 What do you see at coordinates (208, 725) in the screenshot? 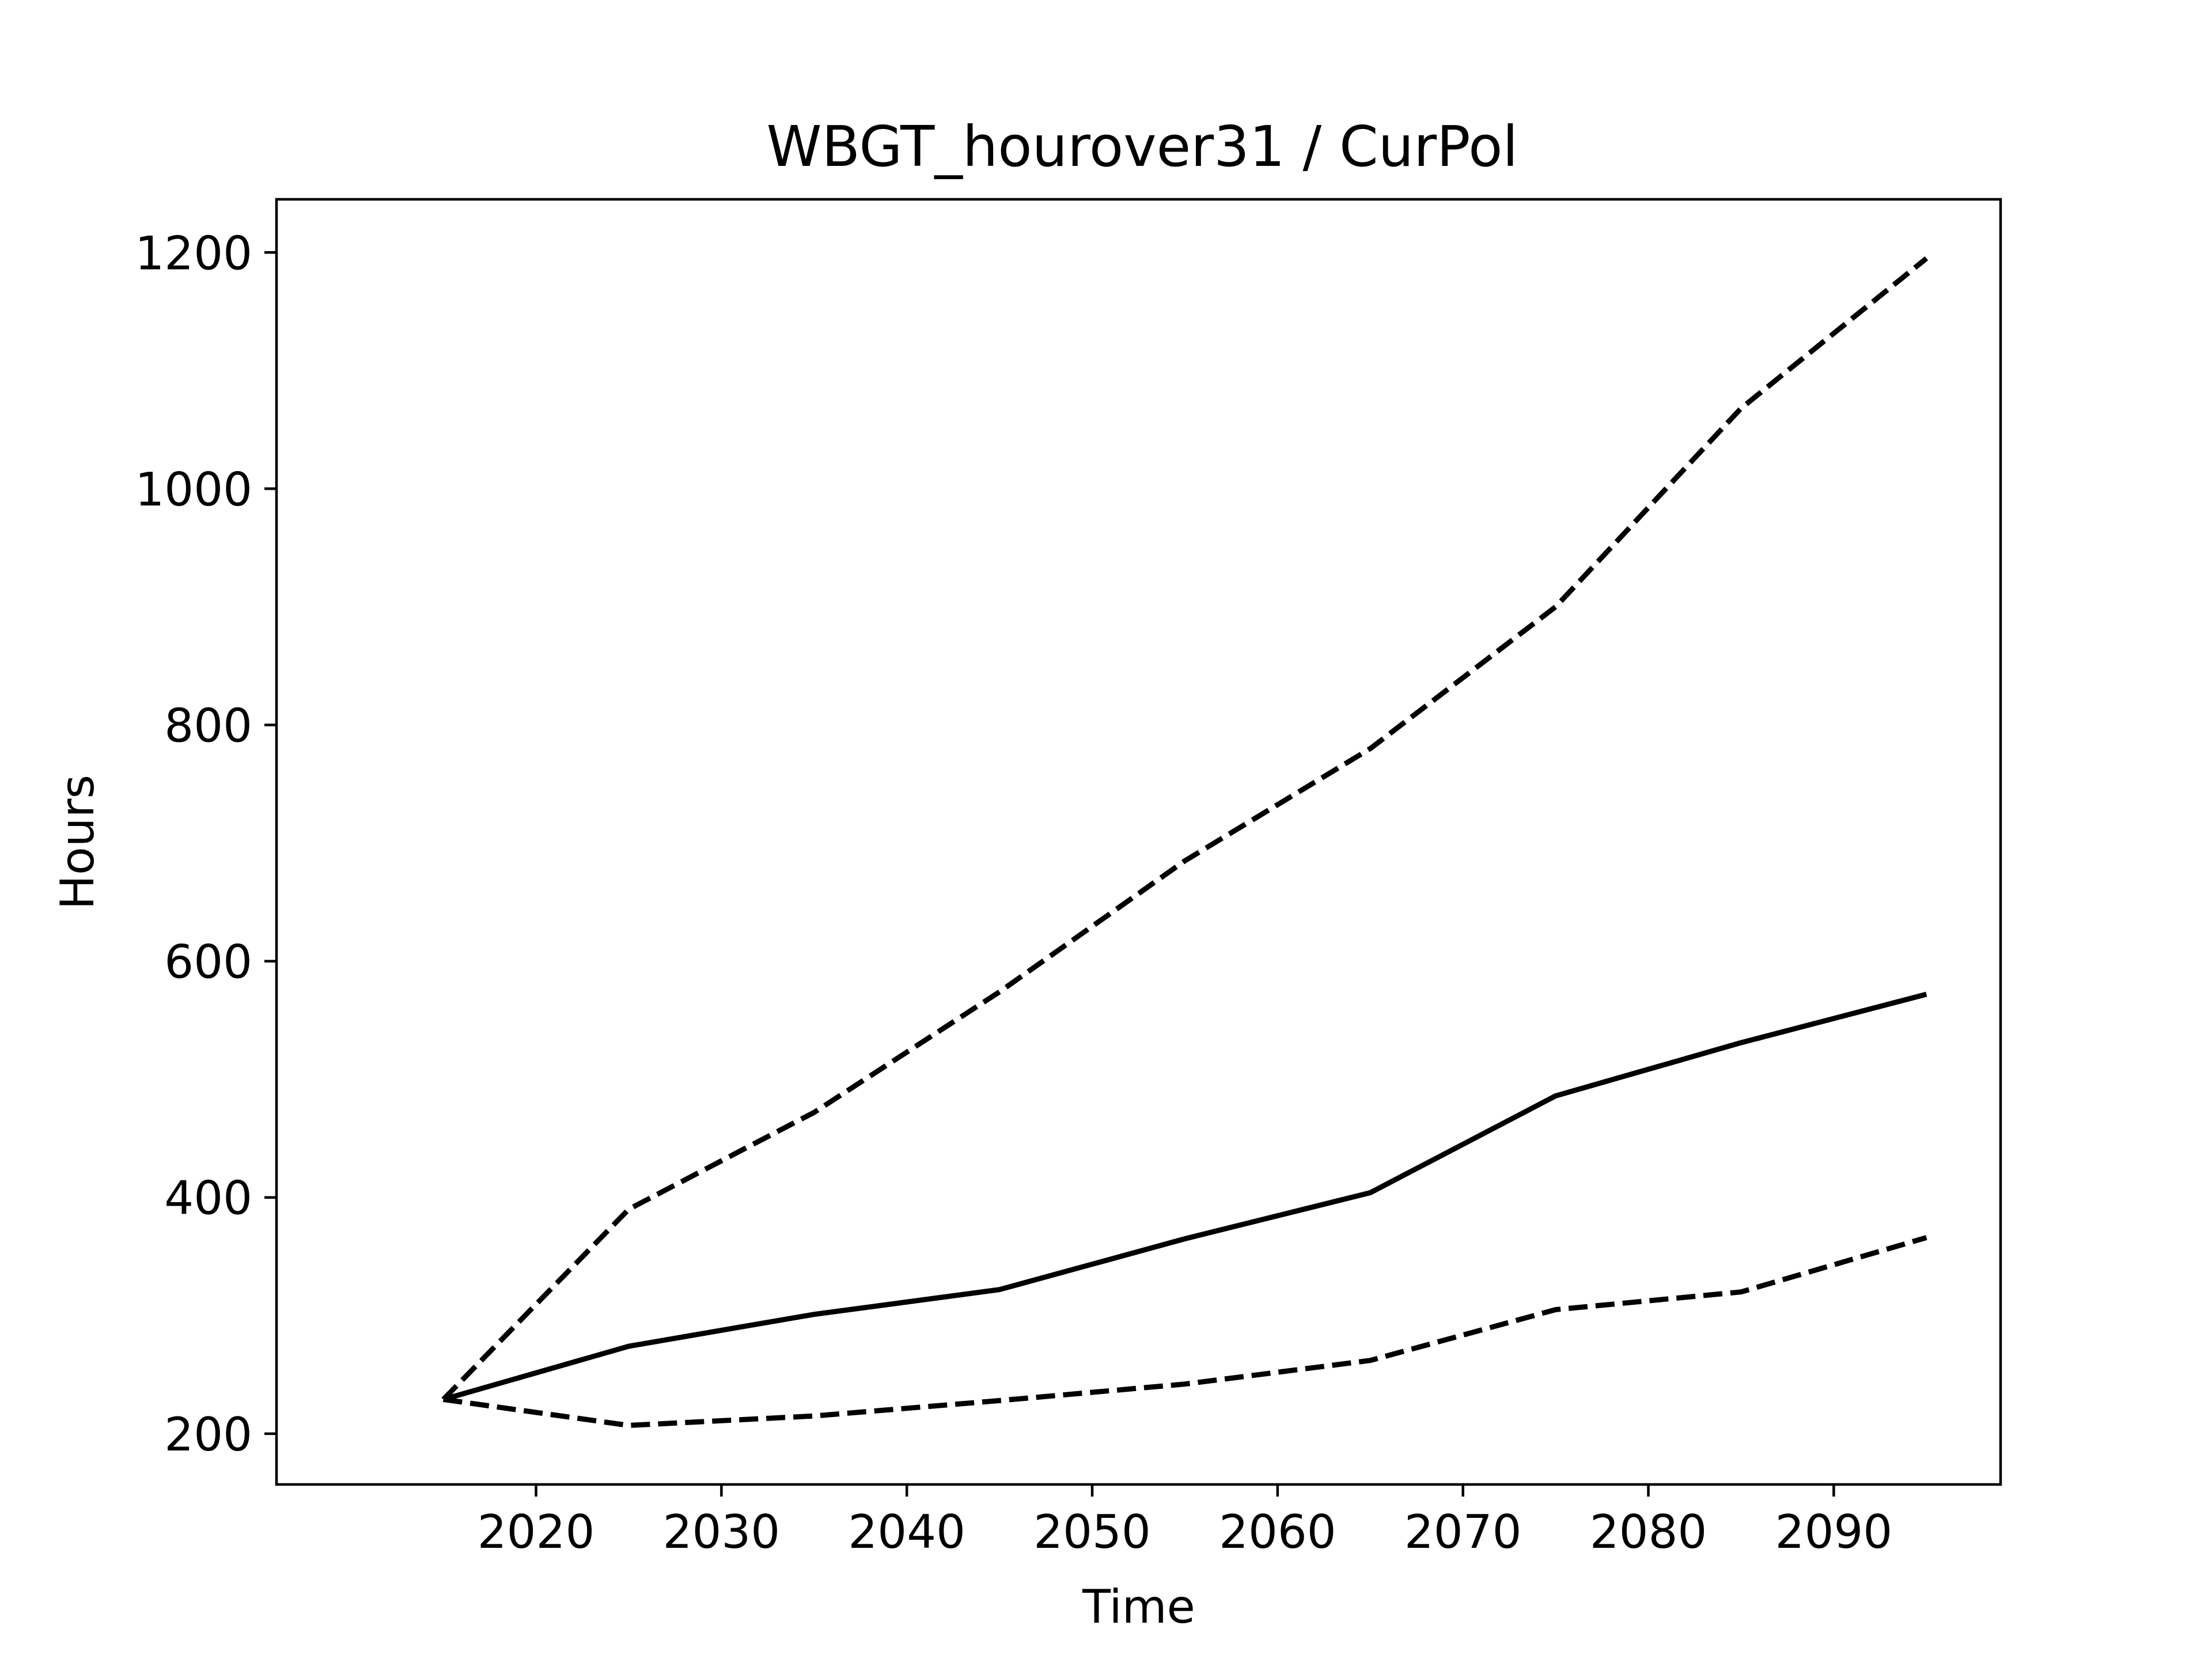
I see `y-tick-label: 800` at bounding box center [208, 725].